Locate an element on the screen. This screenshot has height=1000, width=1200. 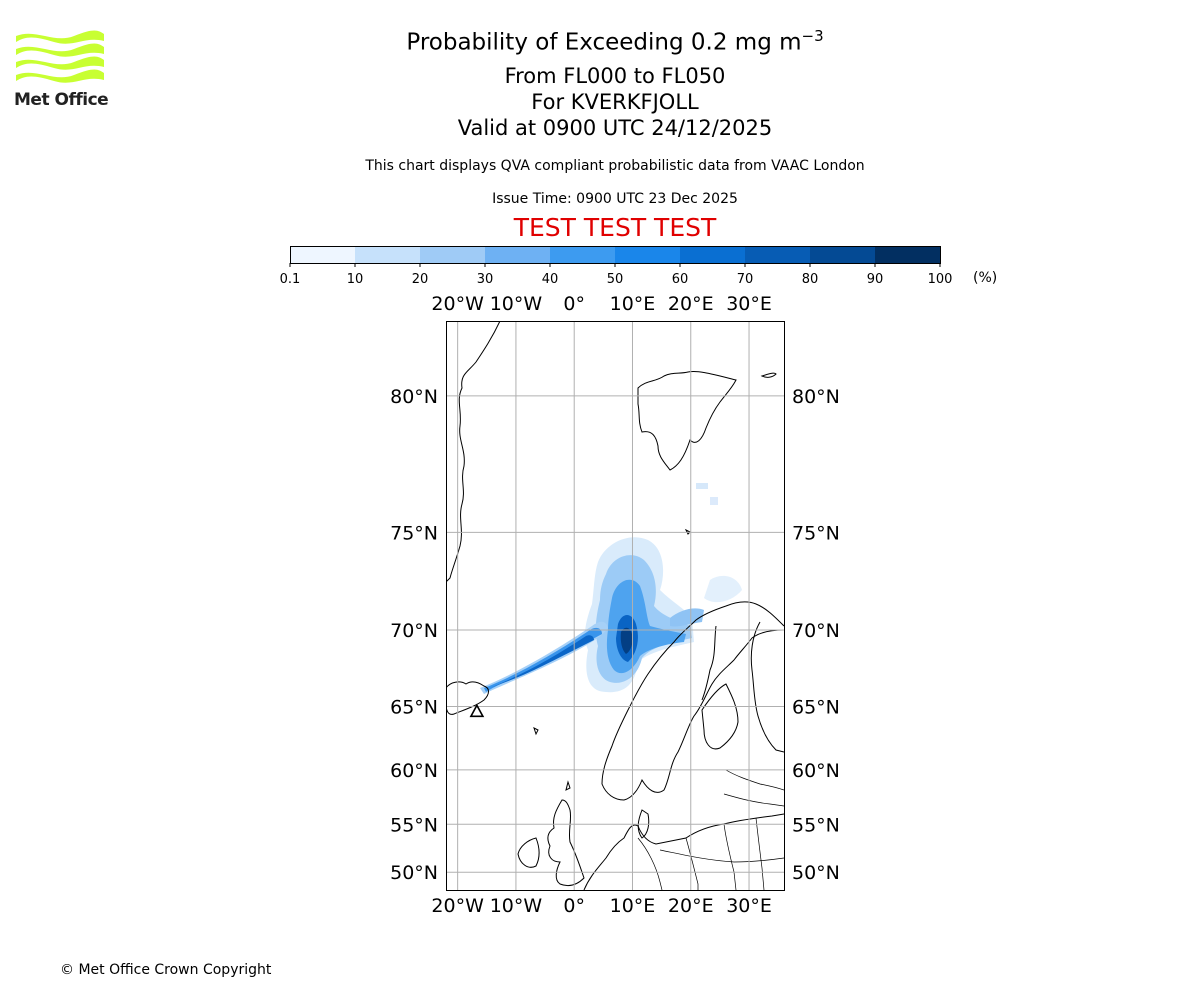
test-banner: TEST TEST TEST is located at coordinates (615, 227).